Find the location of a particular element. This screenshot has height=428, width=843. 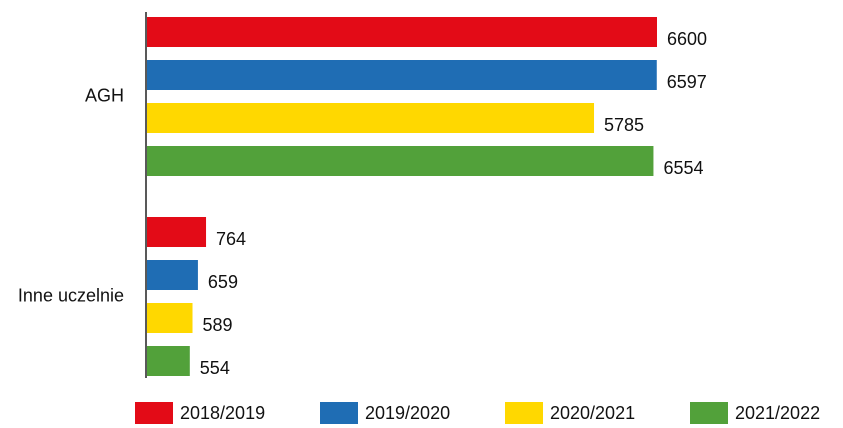

legend-label: 2021/2022 is located at coordinates (777, 413).